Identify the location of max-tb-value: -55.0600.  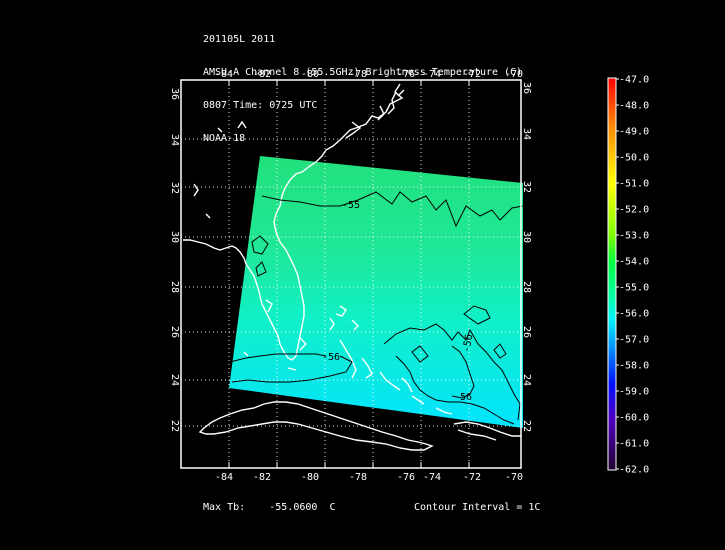
(293, 507).